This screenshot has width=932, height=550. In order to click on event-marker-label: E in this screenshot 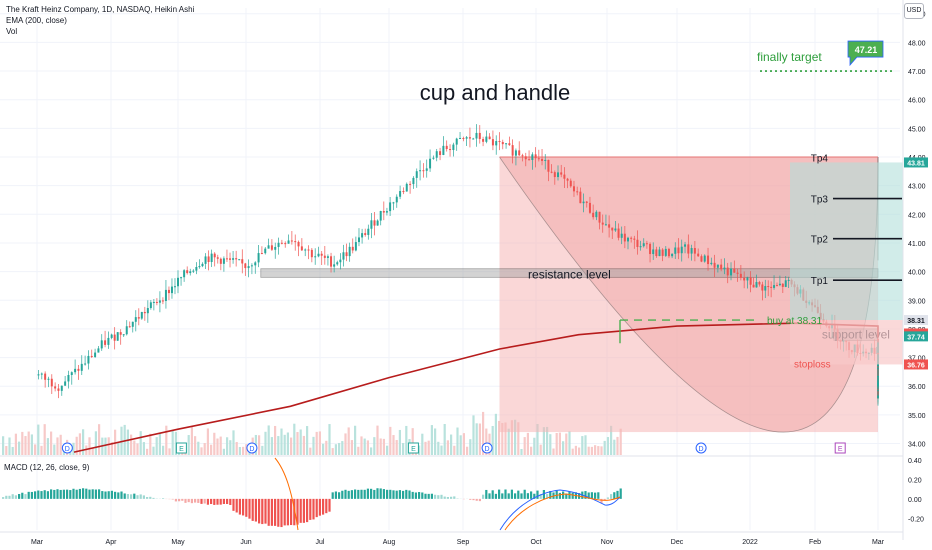, I will do `click(840, 449)`.